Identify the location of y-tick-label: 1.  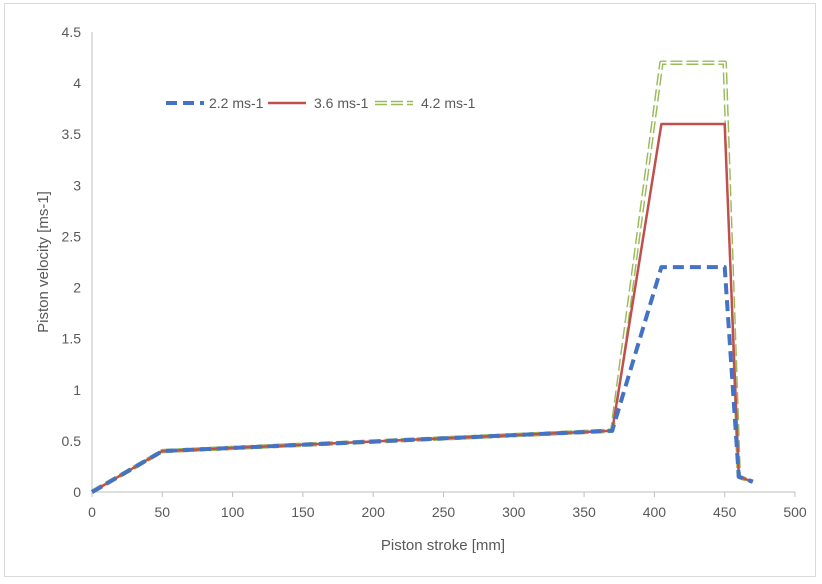
(77, 390).